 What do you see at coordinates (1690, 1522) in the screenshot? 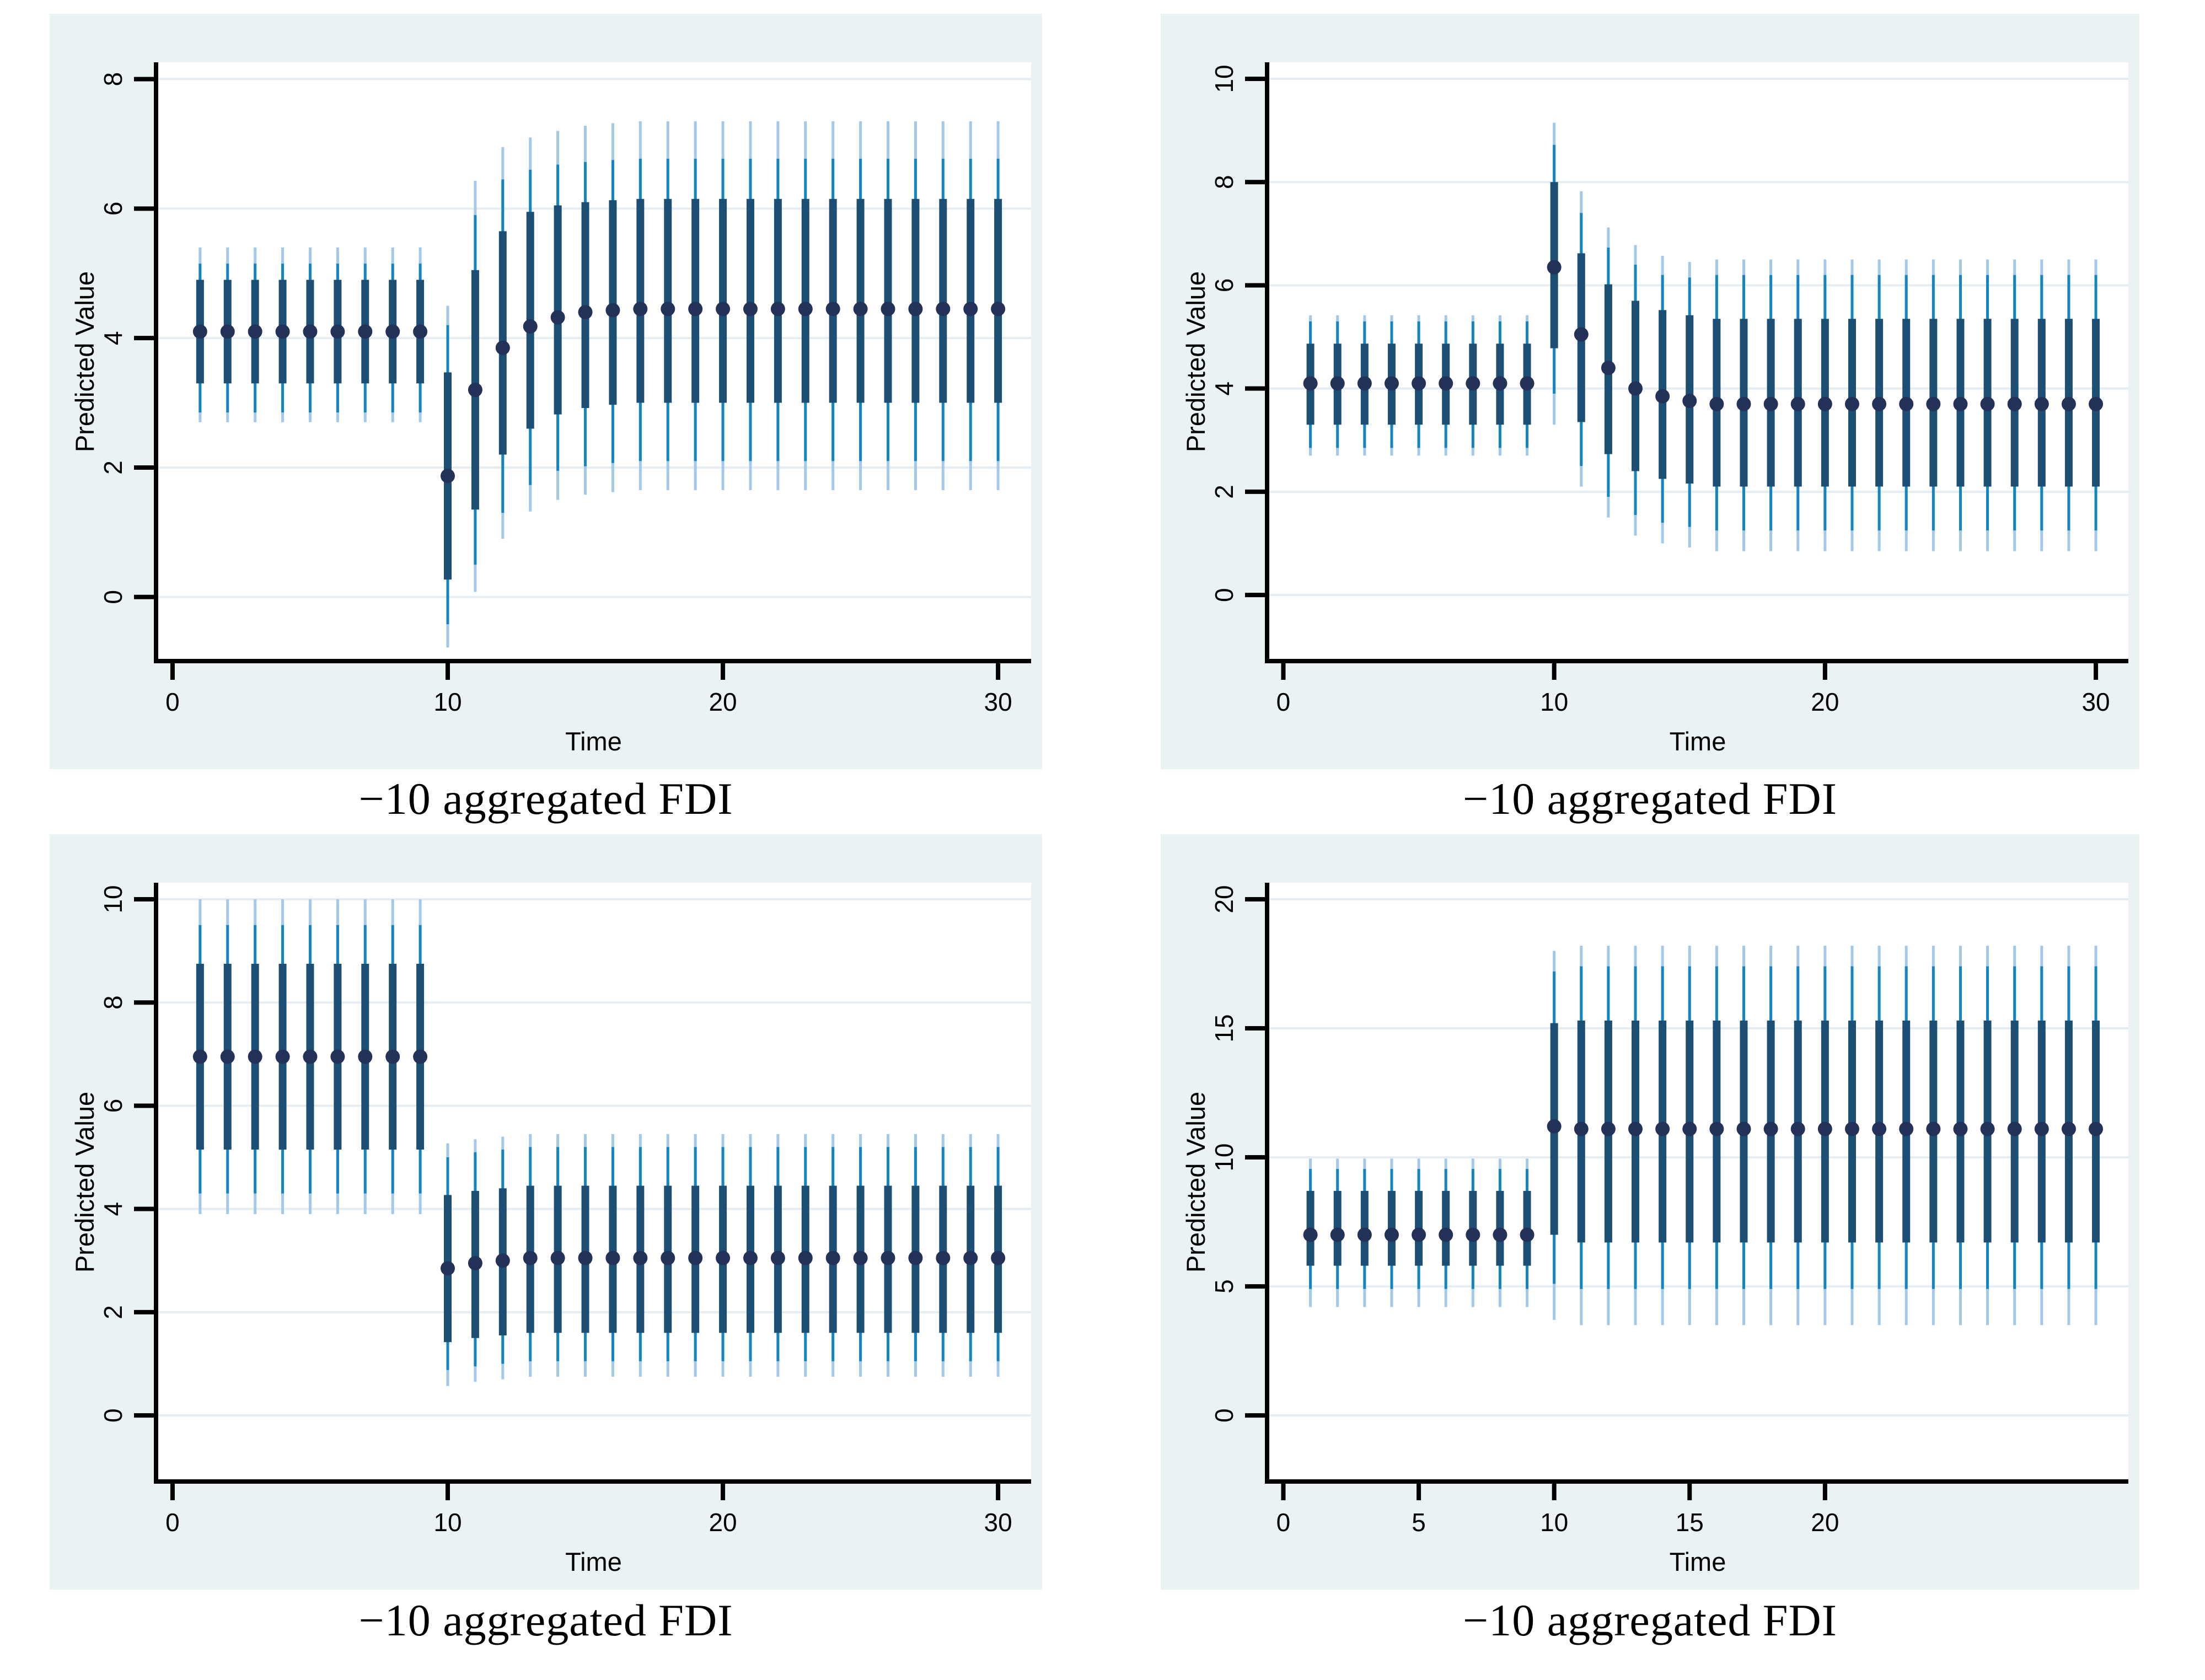
I see `x-tick-label: 15` at bounding box center [1690, 1522].